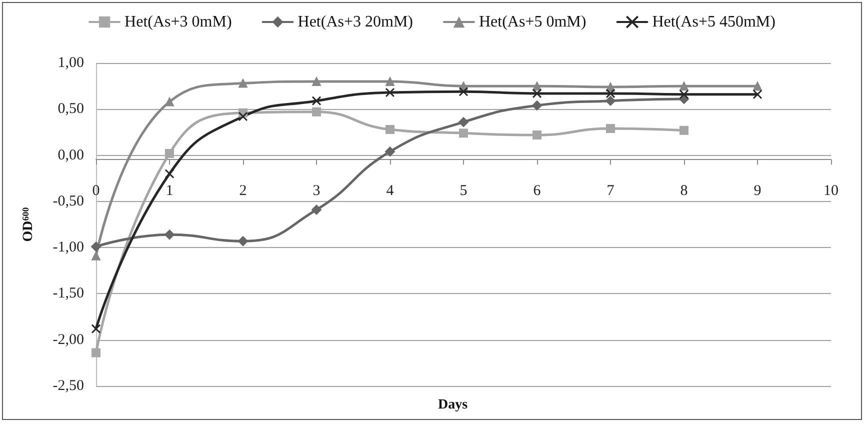 This screenshot has width=866, height=424. What do you see at coordinates (68, 201) in the screenshot?
I see `y-tick-label: -0,50` at bounding box center [68, 201].